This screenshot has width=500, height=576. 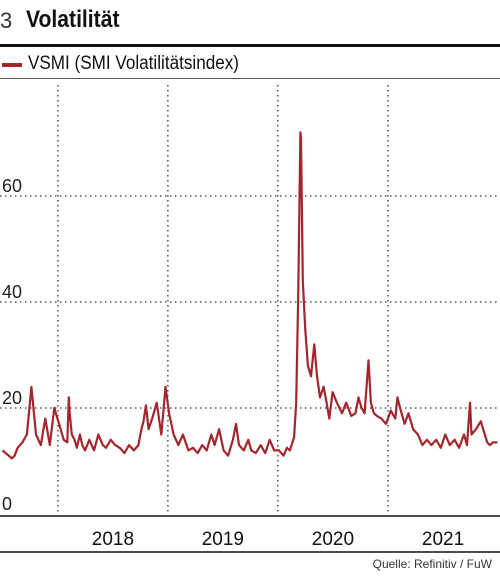 What do you see at coordinates (223, 539) in the screenshot?
I see `x-tick-label: 2019` at bounding box center [223, 539].